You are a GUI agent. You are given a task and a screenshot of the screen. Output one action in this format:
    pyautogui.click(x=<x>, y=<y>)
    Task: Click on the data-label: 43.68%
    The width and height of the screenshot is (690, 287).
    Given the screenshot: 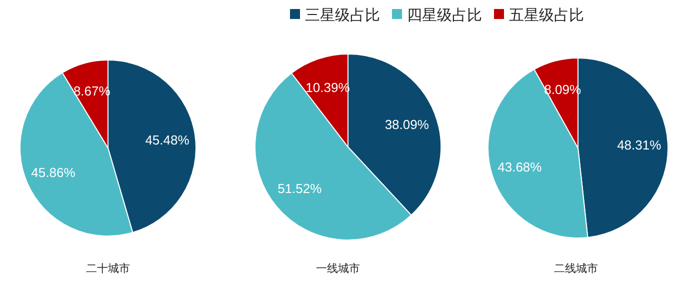 What is the action you would take?
    pyautogui.click(x=520, y=167)
    